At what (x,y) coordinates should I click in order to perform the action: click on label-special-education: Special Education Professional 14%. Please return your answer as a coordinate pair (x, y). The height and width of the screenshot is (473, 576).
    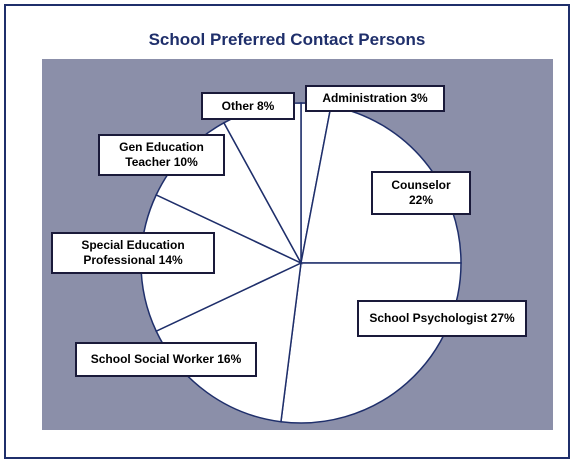
    Looking at the image, I should click on (133, 253).